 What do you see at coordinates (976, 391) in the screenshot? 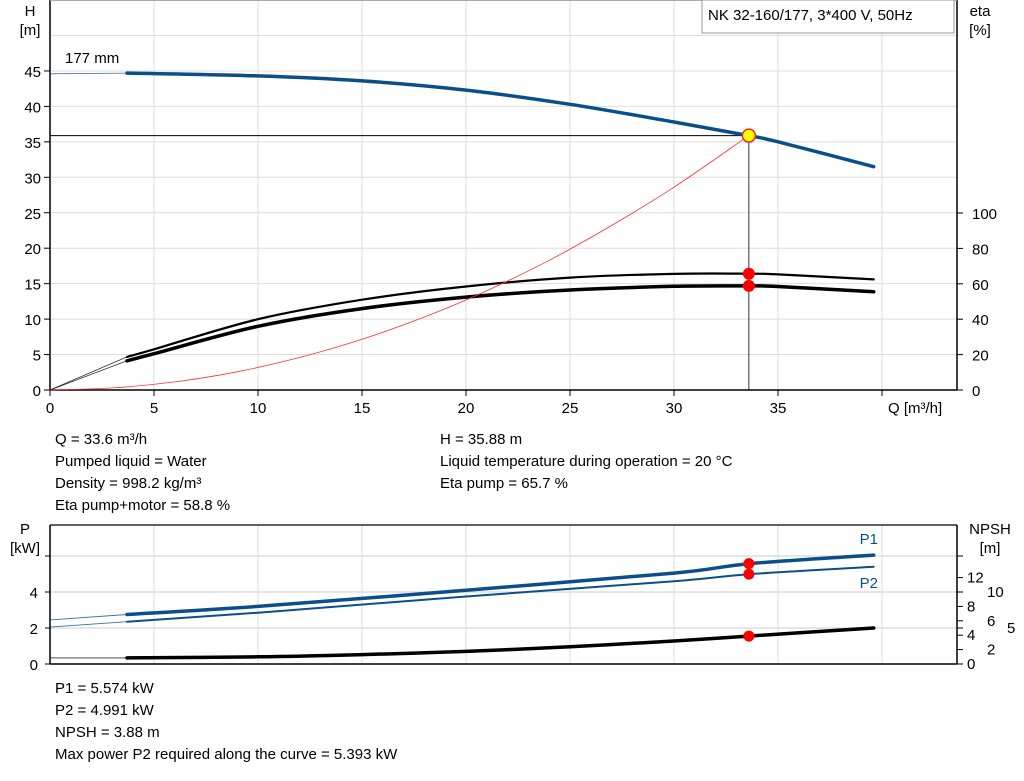
I see `y2-tick-label: 0` at bounding box center [976, 391].